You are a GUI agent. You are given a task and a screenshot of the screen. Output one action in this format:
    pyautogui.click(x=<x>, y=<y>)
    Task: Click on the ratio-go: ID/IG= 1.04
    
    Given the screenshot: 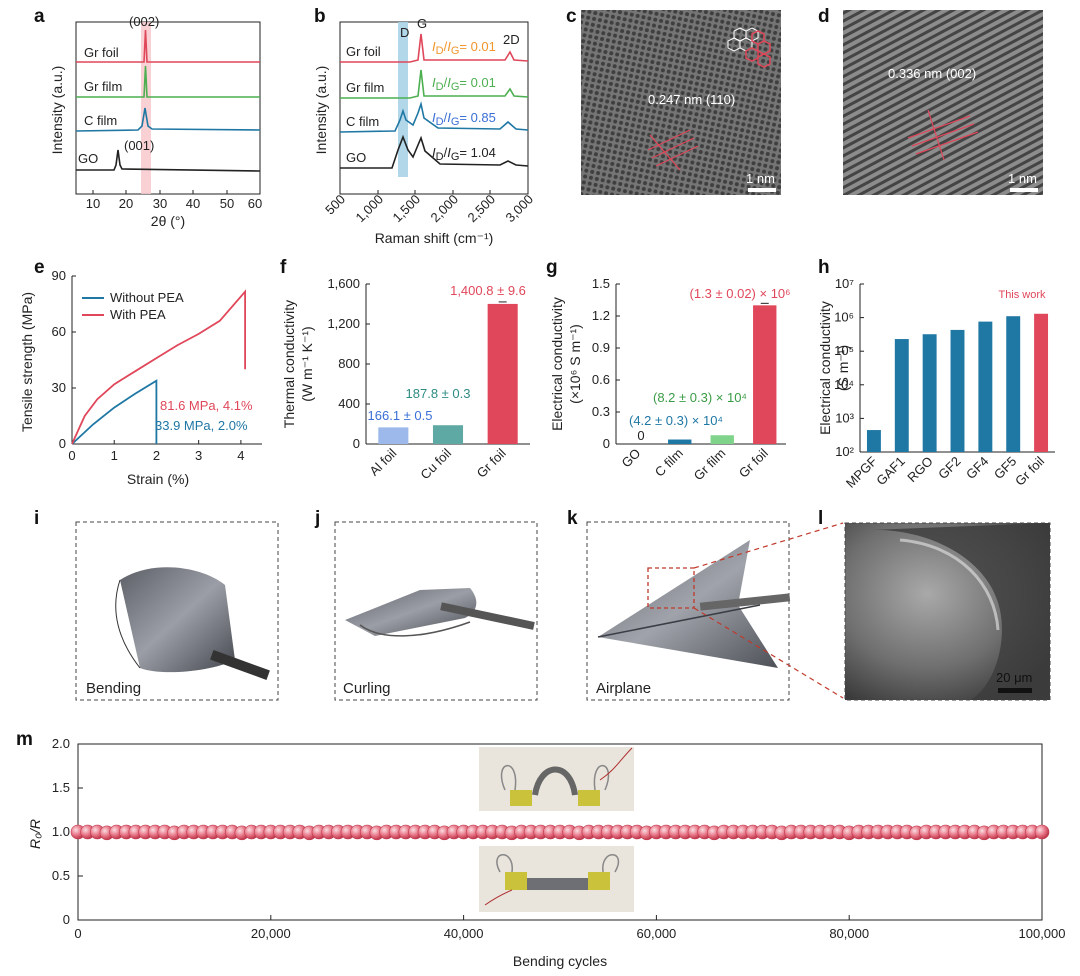 What is the action you would take?
    pyautogui.click(x=464, y=154)
    